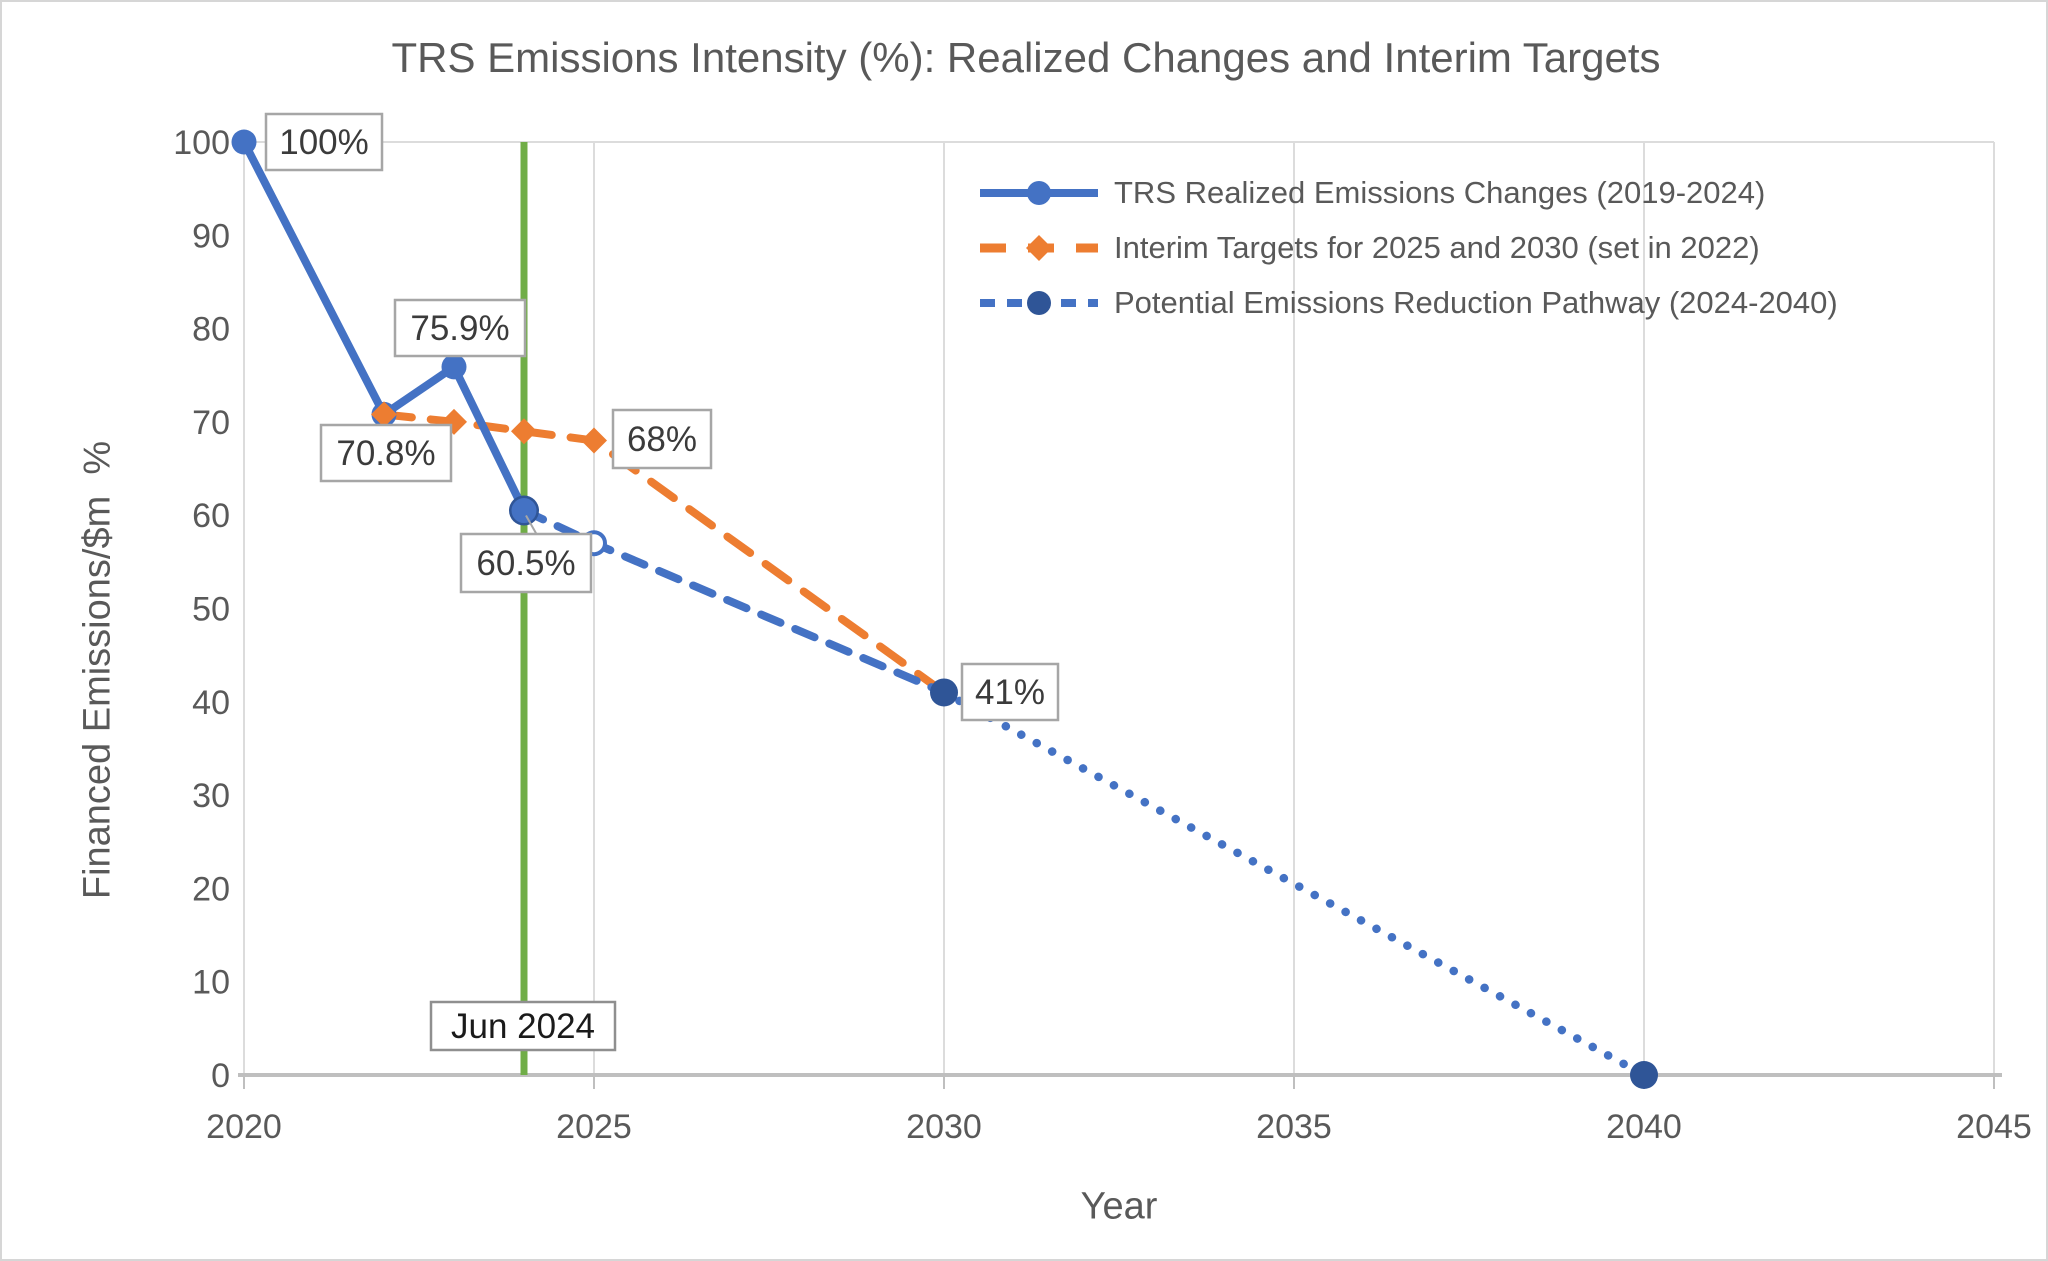 This screenshot has height=1261, width=2048. Describe the element at coordinates (211, 703) in the screenshot. I see `y-tick-label-40: 40` at that location.